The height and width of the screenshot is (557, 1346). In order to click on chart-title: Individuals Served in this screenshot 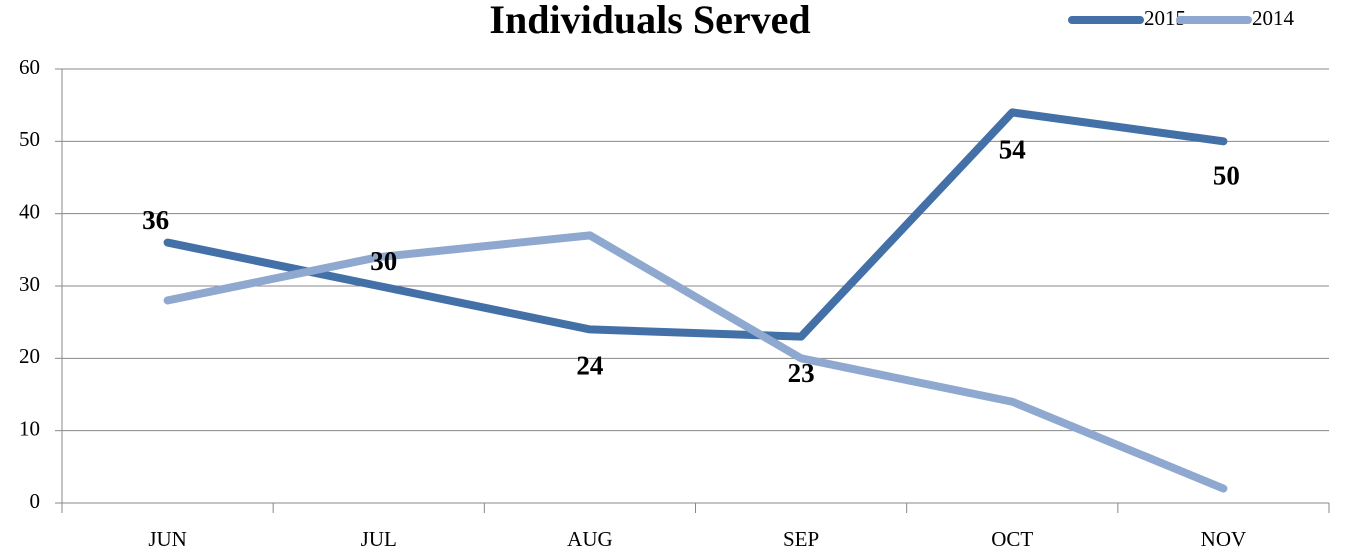, I will do `click(649, 21)`.